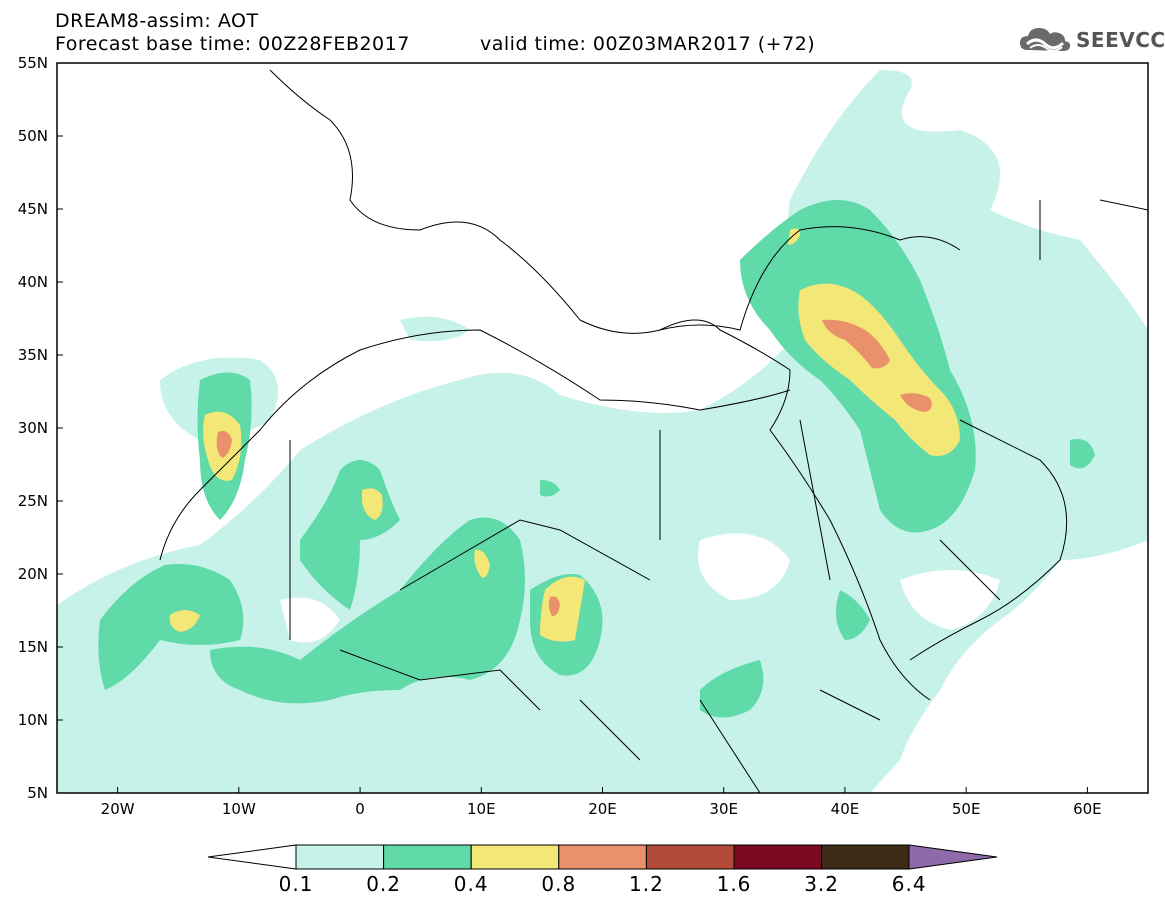  I want to click on lon-label: 10E, so click(481, 809).